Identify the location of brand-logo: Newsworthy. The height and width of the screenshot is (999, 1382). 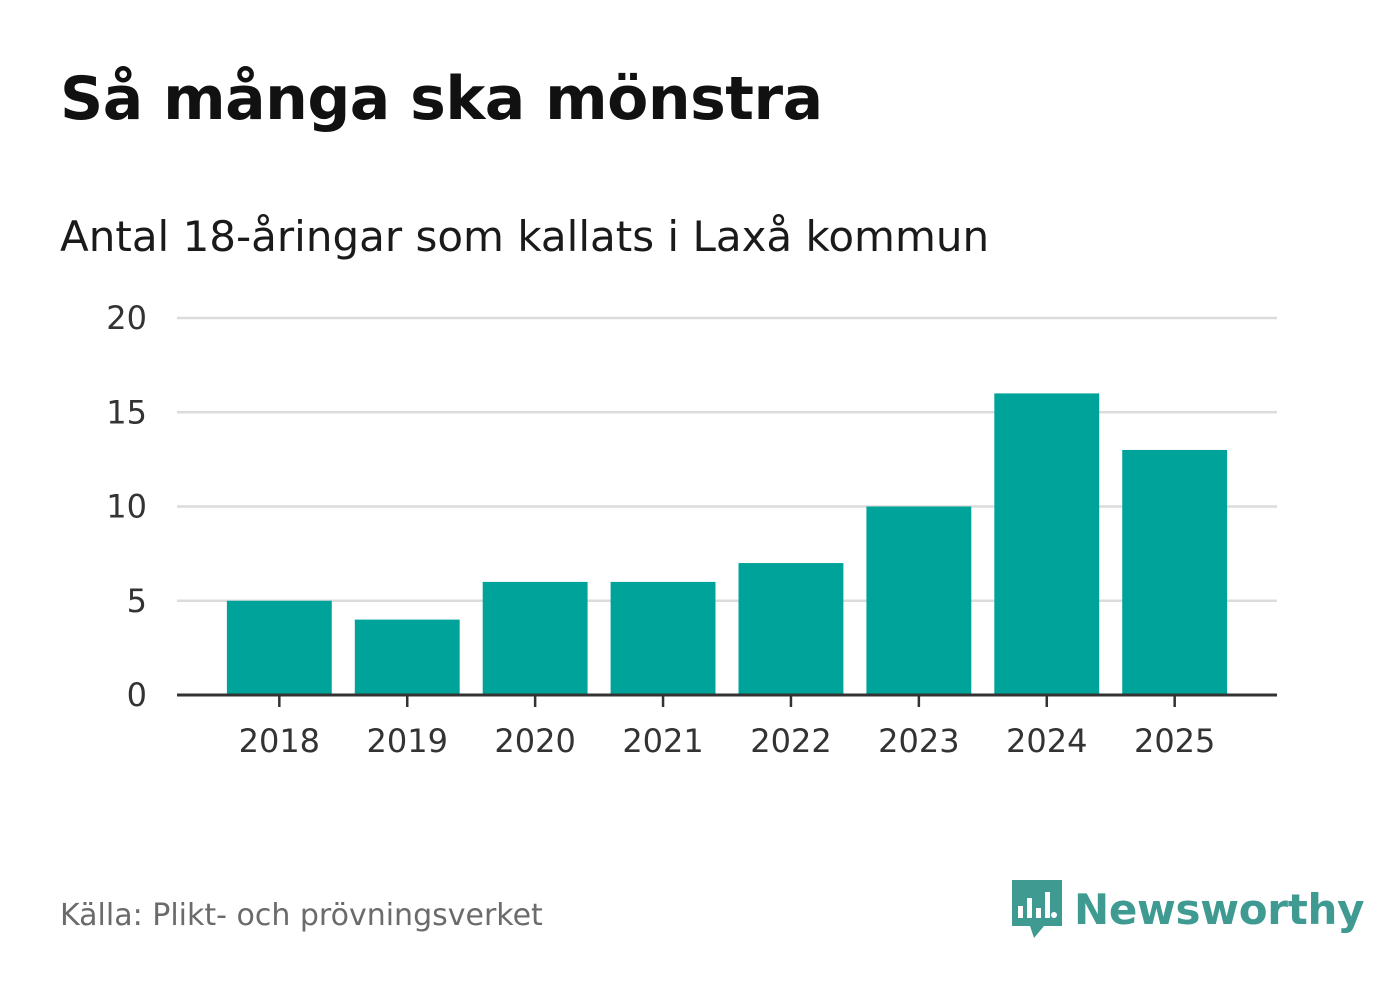
(1187, 909).